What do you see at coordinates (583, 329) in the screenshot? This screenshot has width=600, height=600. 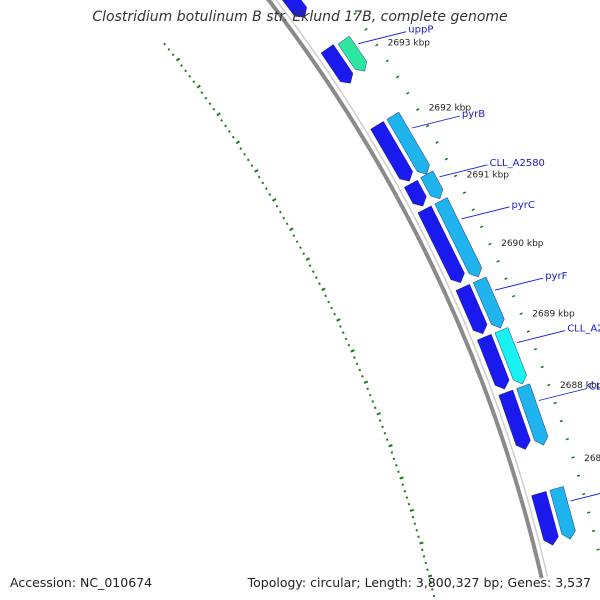 I see `gene-label: CLL_A2577` at bounding box center [583, 329].